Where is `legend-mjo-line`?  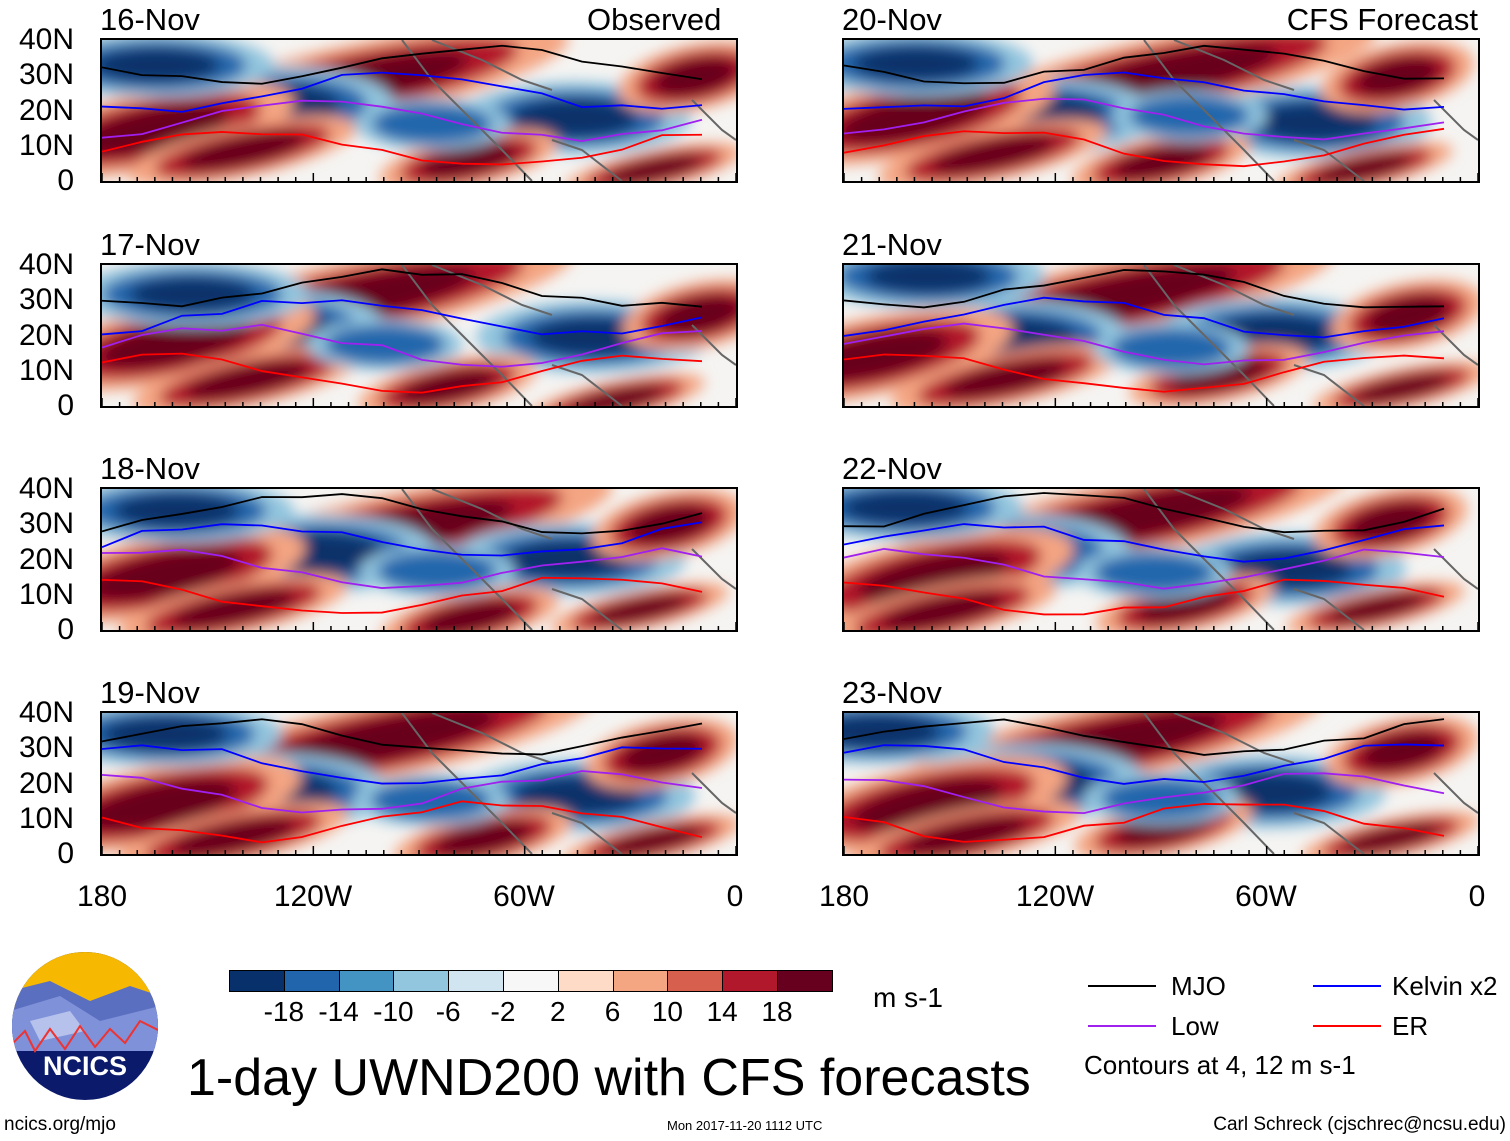
legend-mjo-line is located at coordinates (1122, 986).